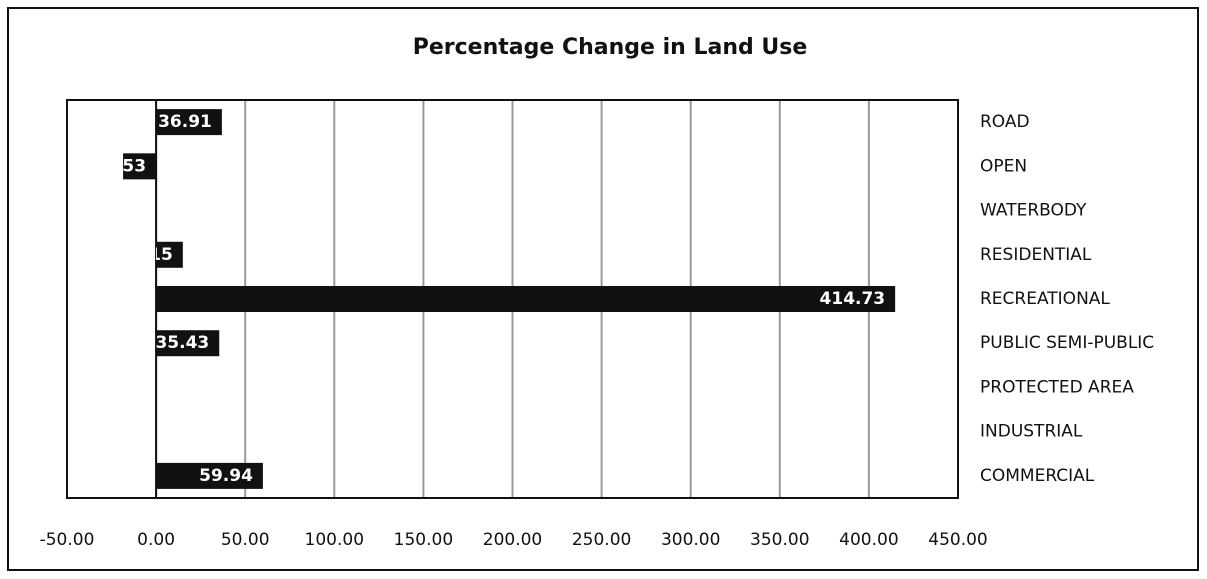  What do you see at coordinates (423, 540) in the screenshot?
I see `x-tick-label: 150.00` at bounding box center [423, 540].